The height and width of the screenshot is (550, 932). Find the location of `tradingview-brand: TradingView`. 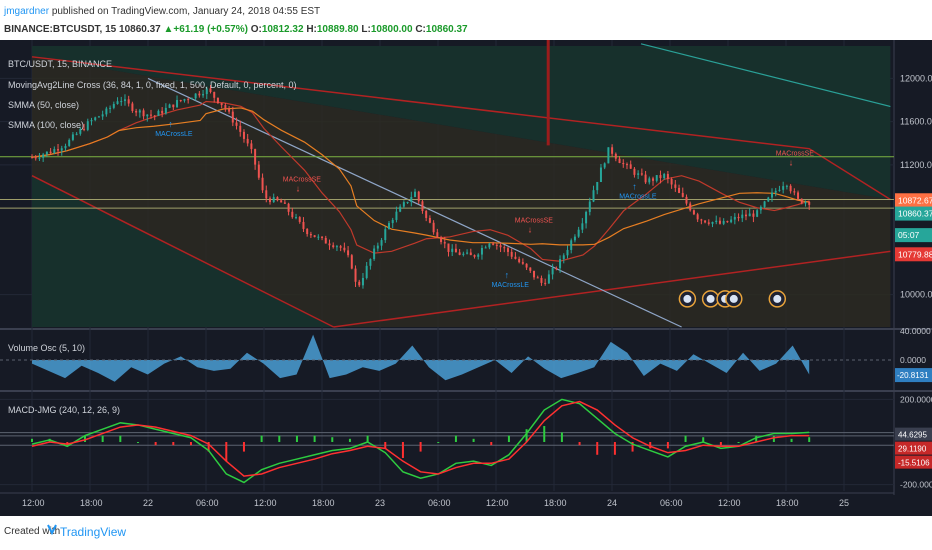

tradingview-brand: TradingView is located at coordinates (93, 532).